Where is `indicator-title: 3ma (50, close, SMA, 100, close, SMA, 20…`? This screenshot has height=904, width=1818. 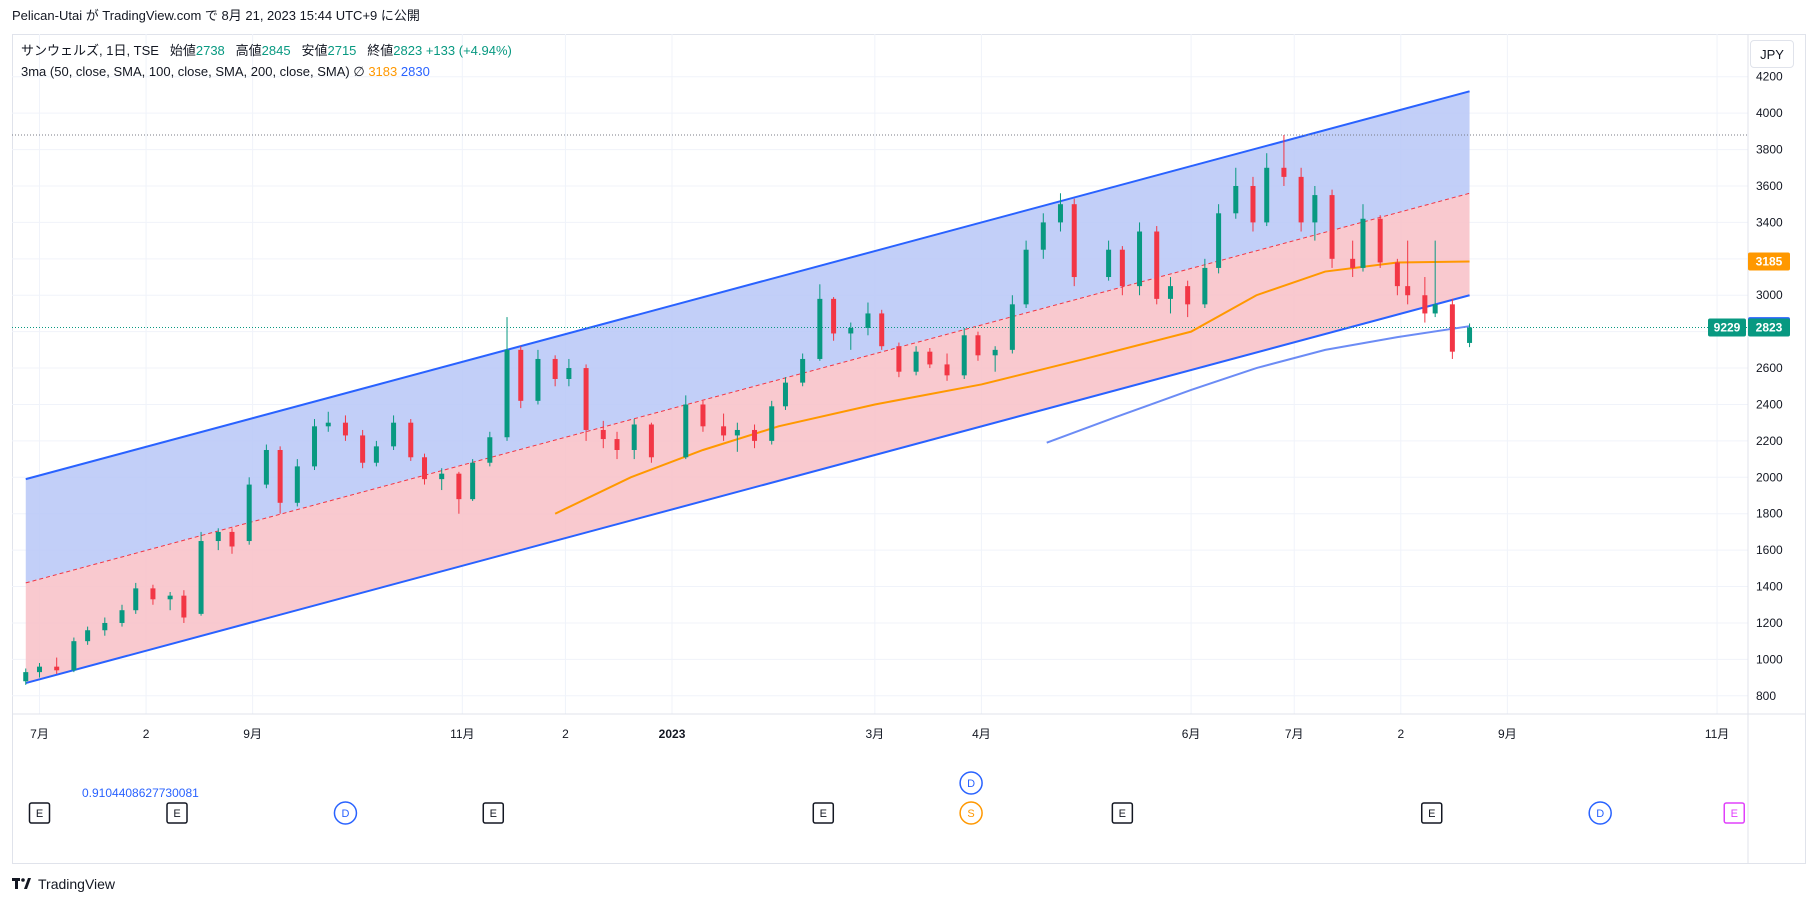 indicator-title: 3ma (50, close, SMA, 100, close, SMA, 20… is located at coordinates (185, 71).